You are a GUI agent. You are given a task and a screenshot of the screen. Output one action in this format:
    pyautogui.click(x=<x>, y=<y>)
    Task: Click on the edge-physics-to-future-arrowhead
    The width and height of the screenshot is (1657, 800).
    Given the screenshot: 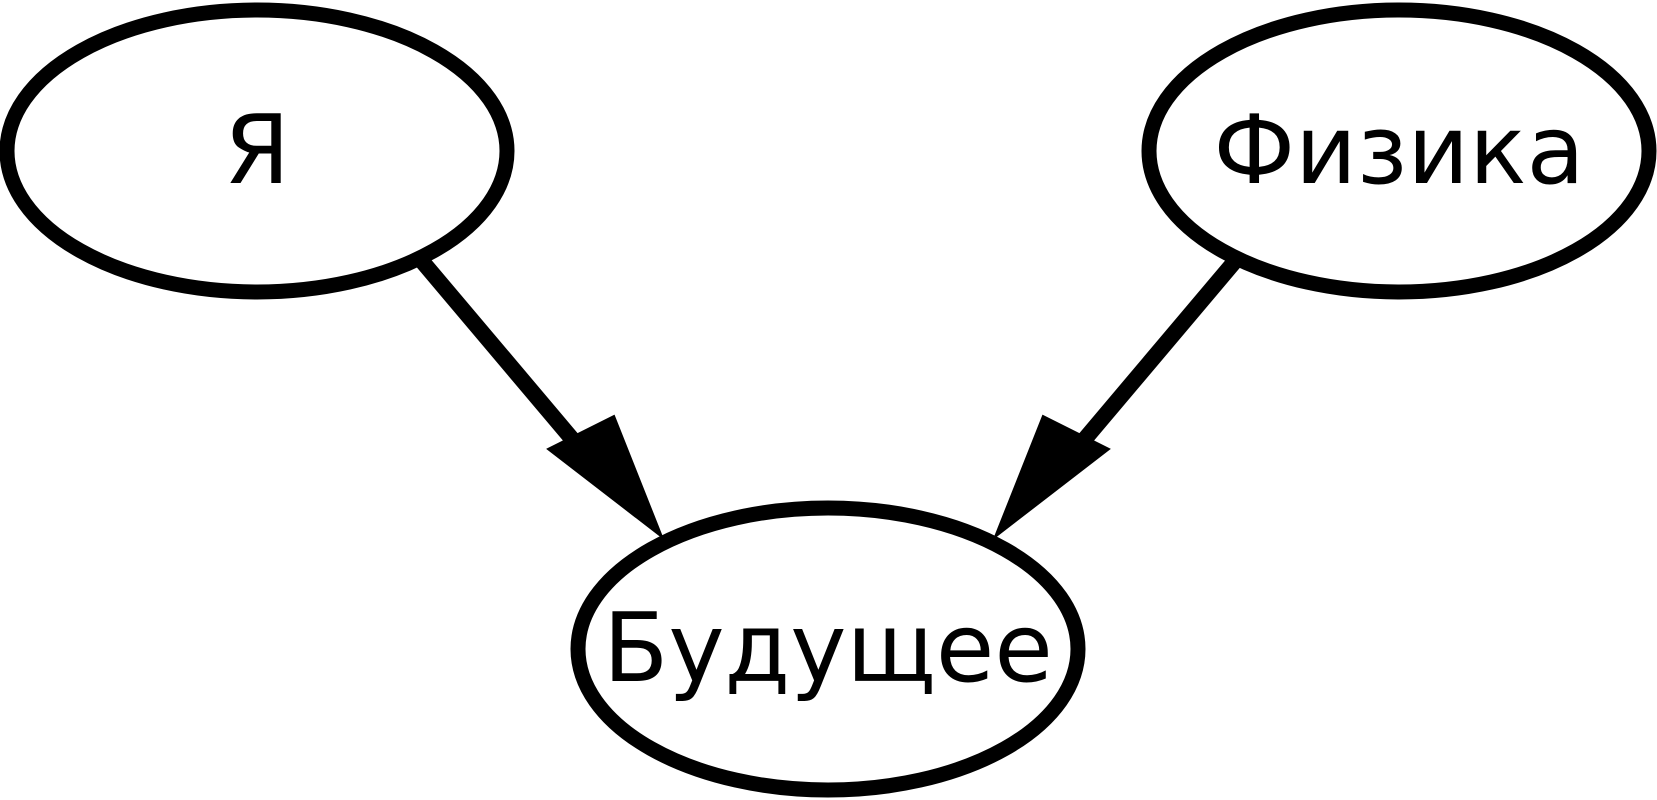 What is the action you would take?
    pyautogui.click(x=1051, y=477)
    